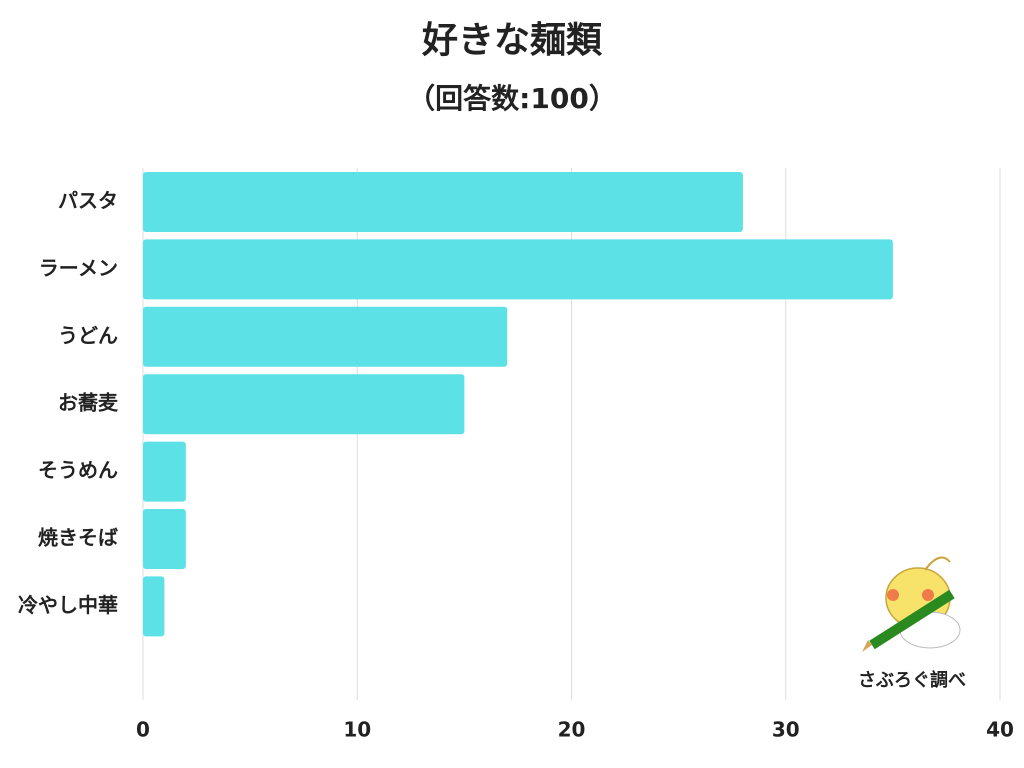 The width and height of the screenshot is (1024, 768). I want to click on x-tick-label: 10, so click(357, 730).